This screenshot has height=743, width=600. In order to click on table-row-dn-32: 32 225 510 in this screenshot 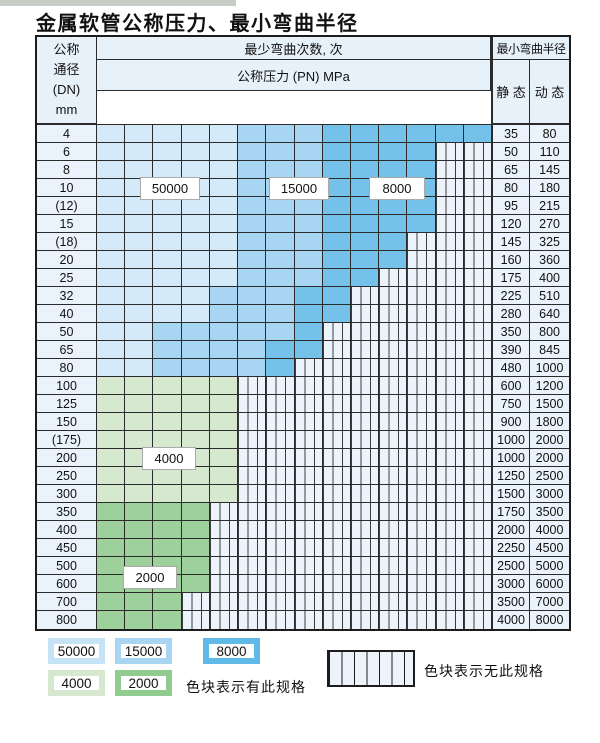, I will do `click(303, 296)`.